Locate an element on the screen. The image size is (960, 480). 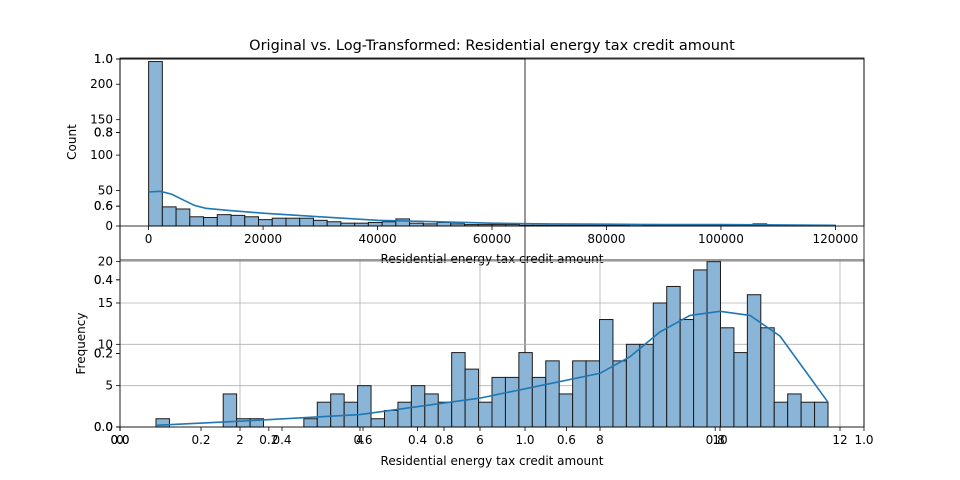
y-axis-label: Count is located at coordinates (72, 142).